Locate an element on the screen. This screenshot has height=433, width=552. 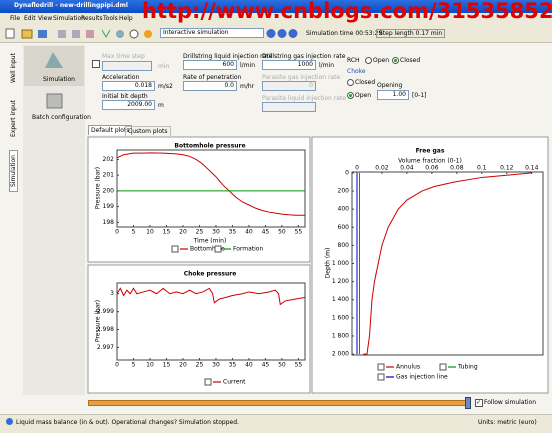
param-label: Drillstring gas injection rate is located at coordinates (304, 56).